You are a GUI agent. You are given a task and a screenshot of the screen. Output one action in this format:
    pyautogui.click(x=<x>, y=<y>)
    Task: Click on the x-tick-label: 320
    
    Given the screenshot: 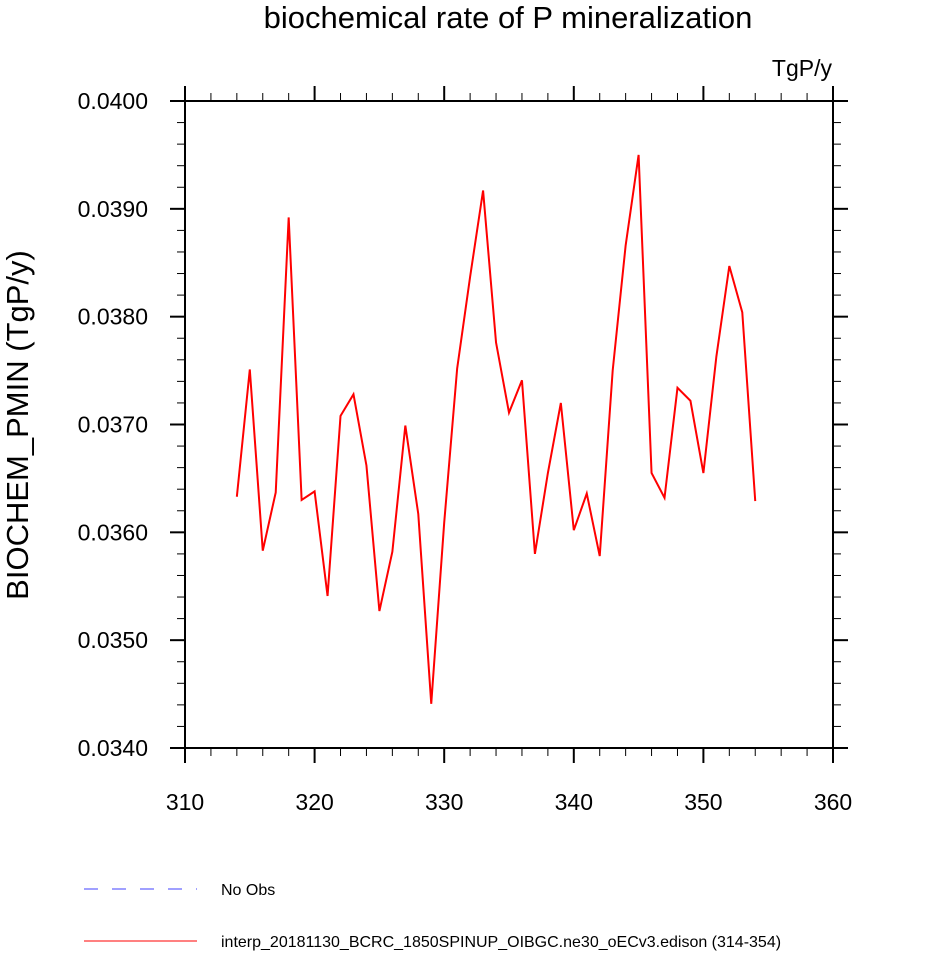 What is the action you would take?
    pyautogui.click(x=314, y=802)
    